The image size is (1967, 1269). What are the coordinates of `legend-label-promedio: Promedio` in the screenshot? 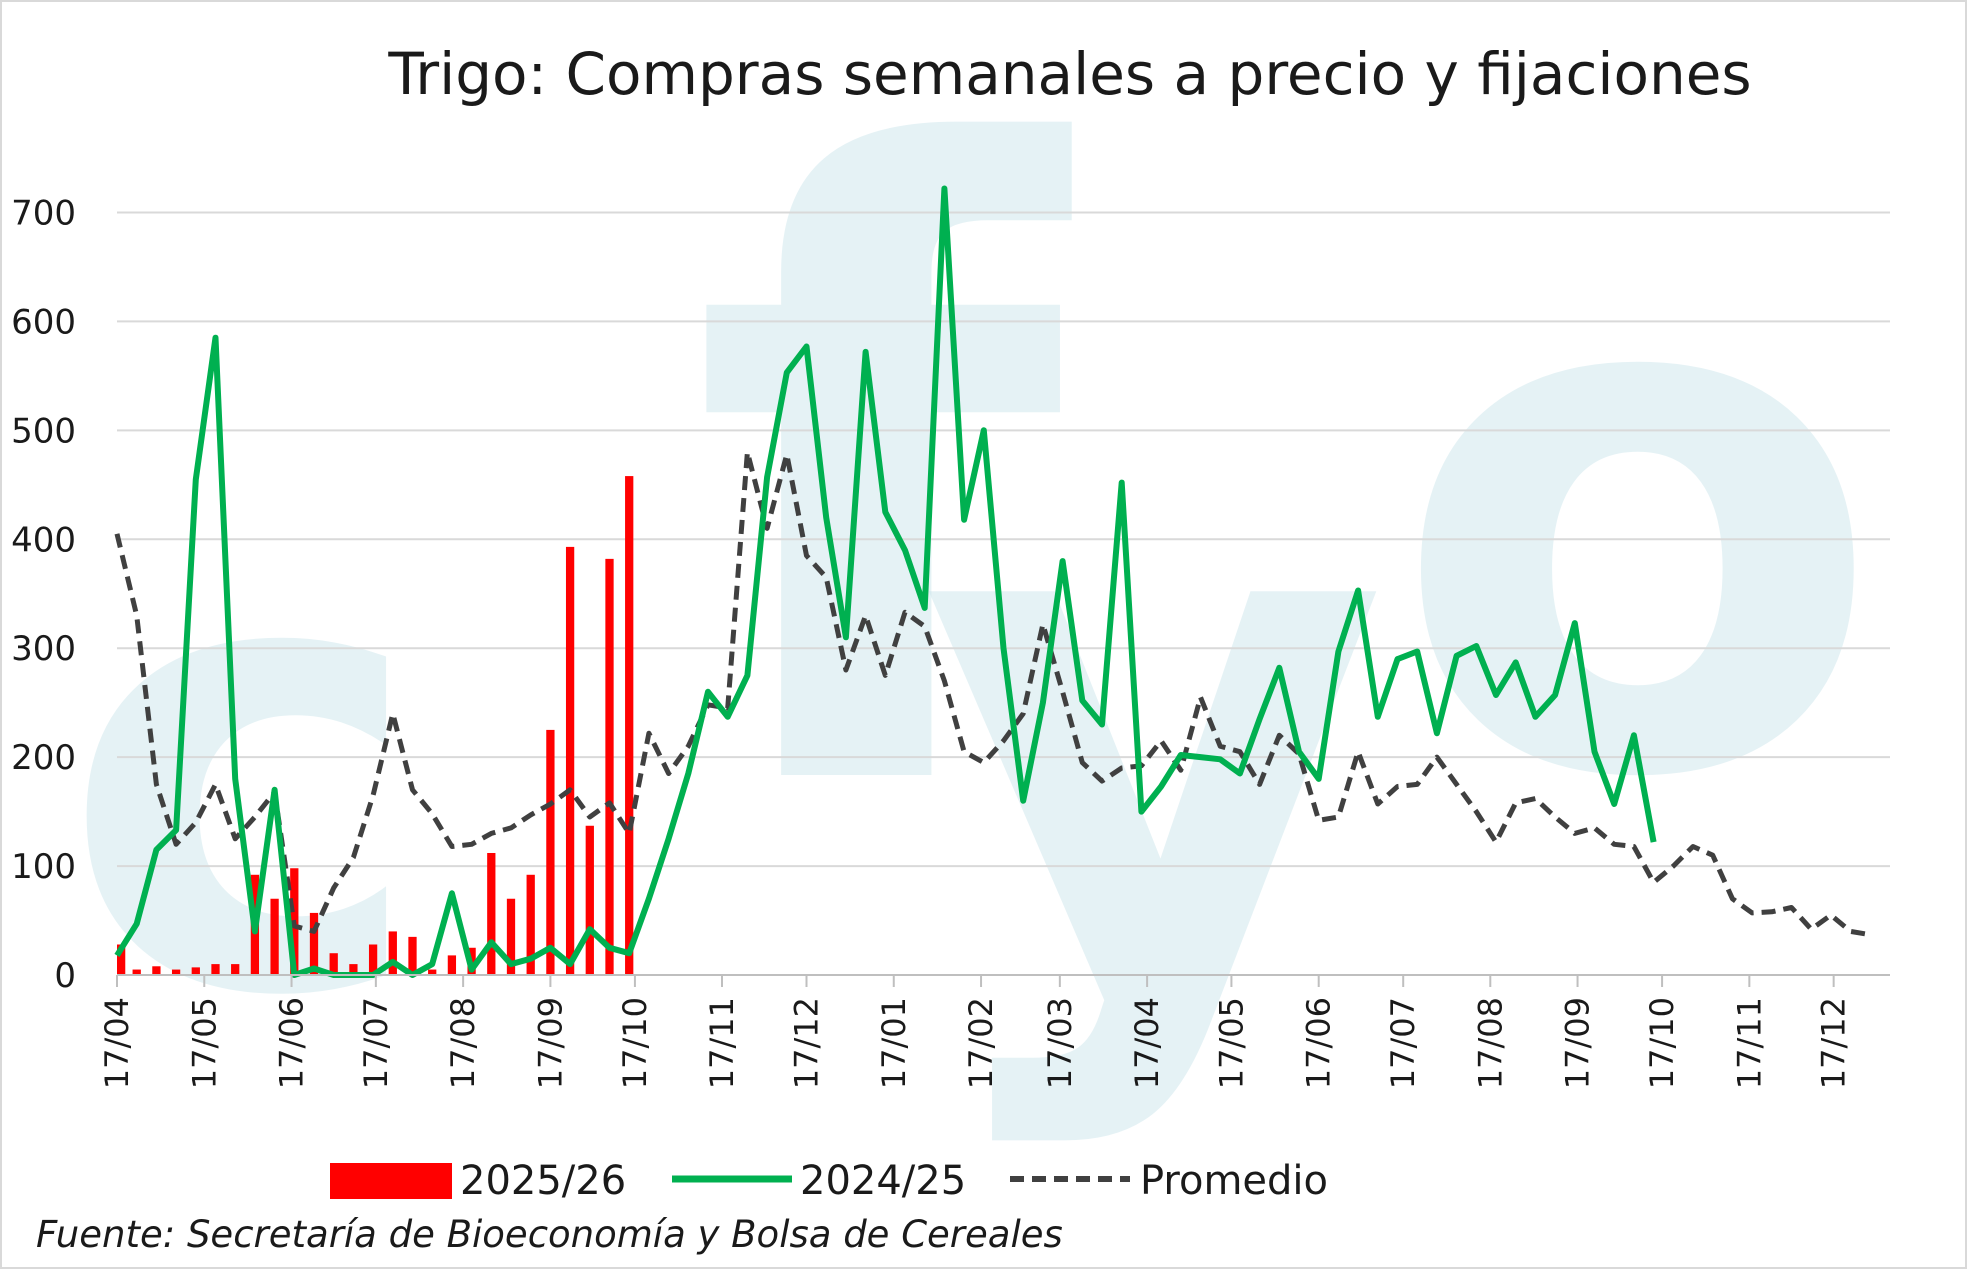 It's located at (1234, 1181).